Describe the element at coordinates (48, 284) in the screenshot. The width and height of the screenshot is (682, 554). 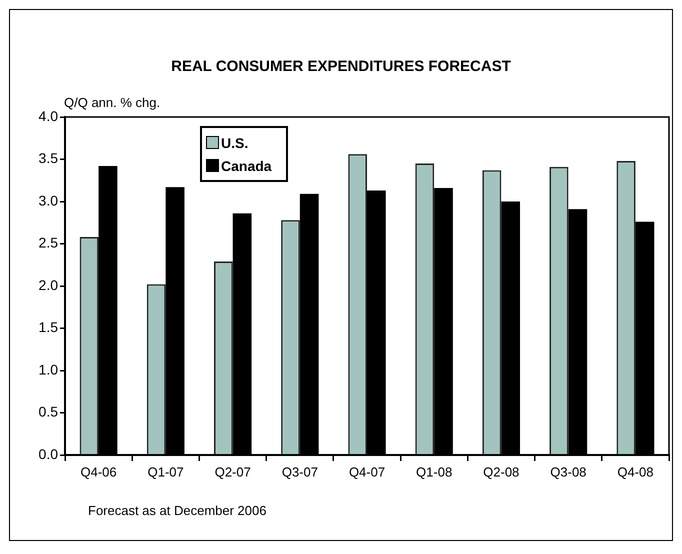
I see `y-tick-label: 2.0` at that location.